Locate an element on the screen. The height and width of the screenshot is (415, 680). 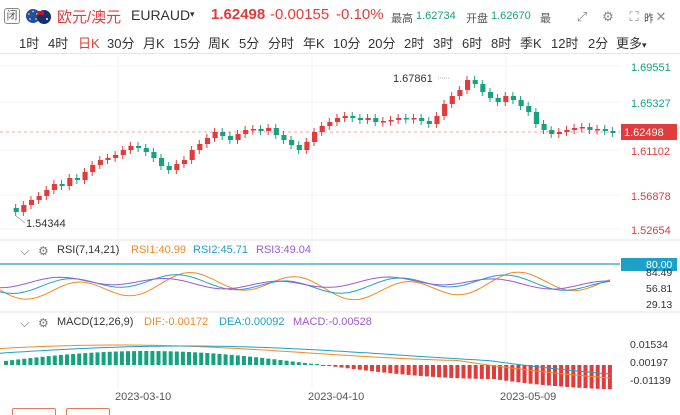
low-annotation-leader is located at coordinates (20, 219).